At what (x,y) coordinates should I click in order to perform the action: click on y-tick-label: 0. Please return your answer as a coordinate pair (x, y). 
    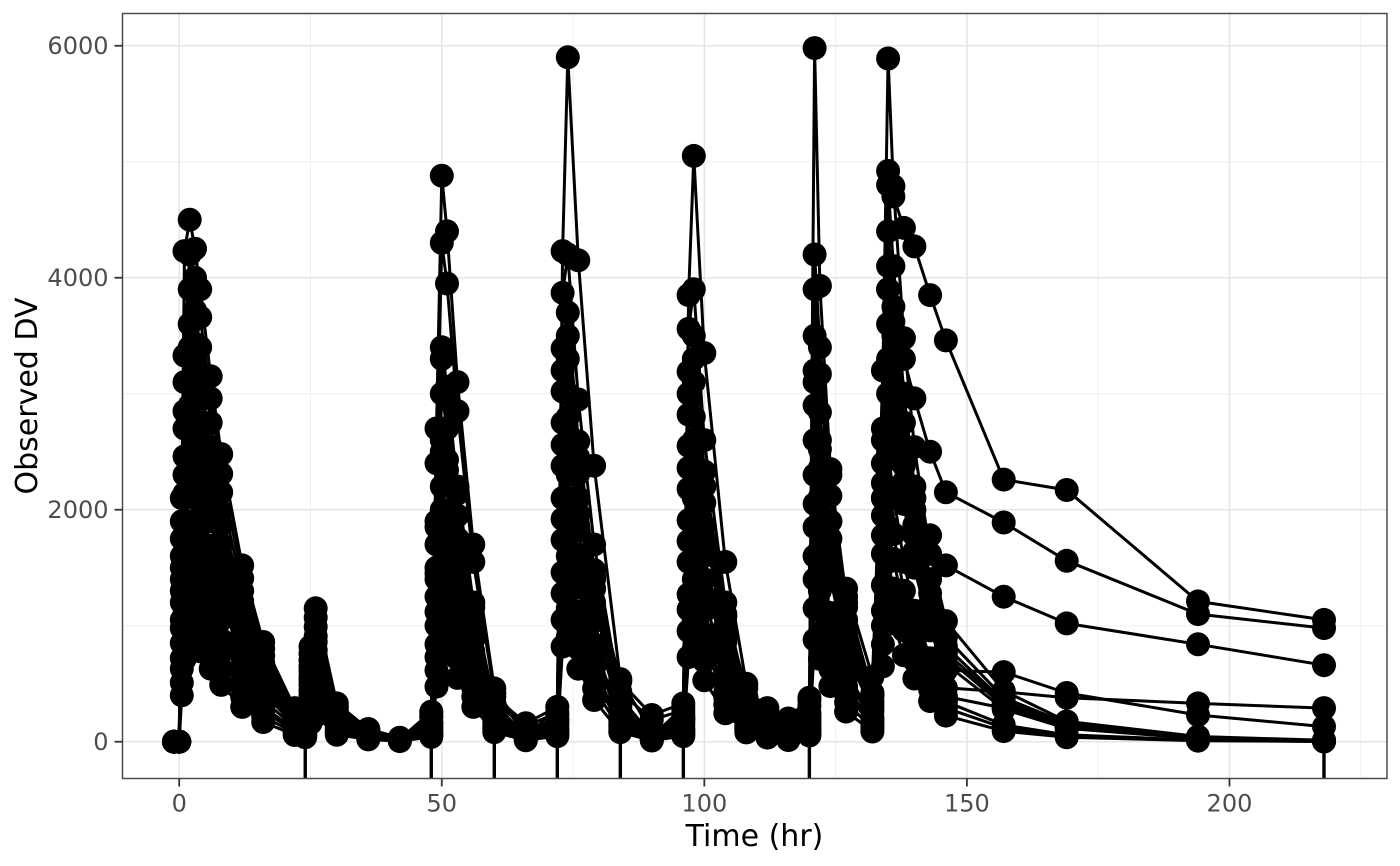
    Looking at the image, I should click on (100, 742).